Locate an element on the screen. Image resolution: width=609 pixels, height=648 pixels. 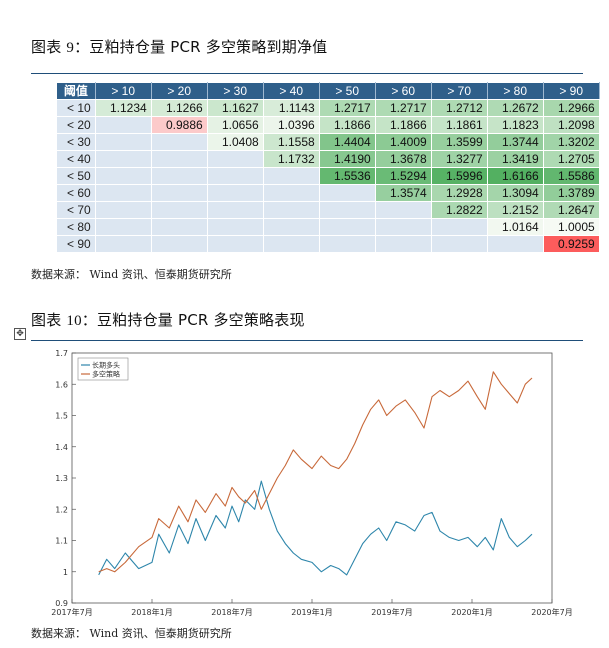
x-tick-label: 2019年7月 is located at coordinates (391, 612).